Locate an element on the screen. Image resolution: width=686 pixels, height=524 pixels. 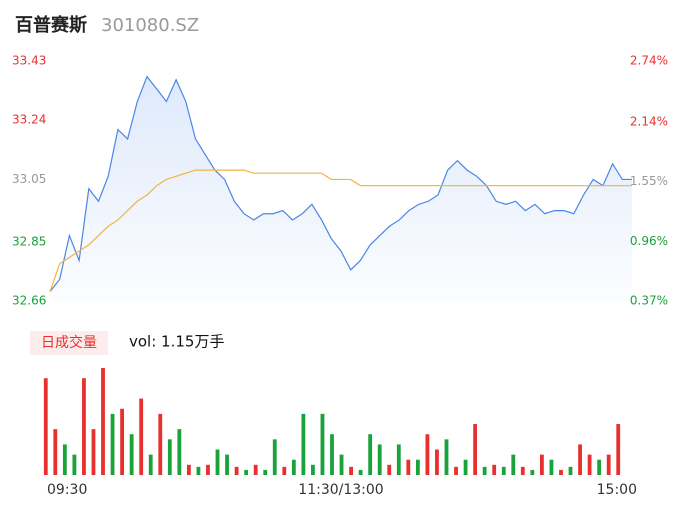
y-tick-label: 33.43 is located at coordinates (29, 61).